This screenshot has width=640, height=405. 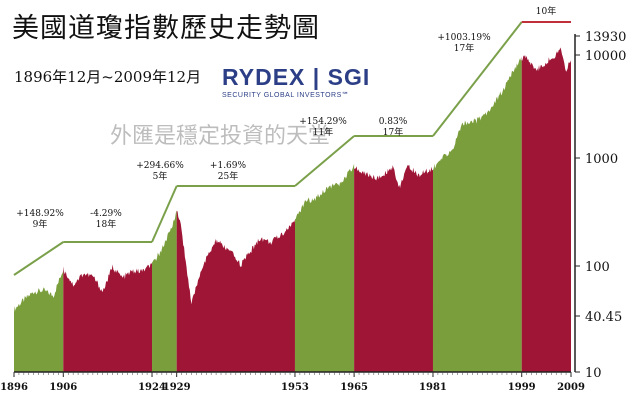 What do you see at coordinates (160, 176) in the screenshot?
I see `period-years-label: 5年` at bounding box center [160, 176].